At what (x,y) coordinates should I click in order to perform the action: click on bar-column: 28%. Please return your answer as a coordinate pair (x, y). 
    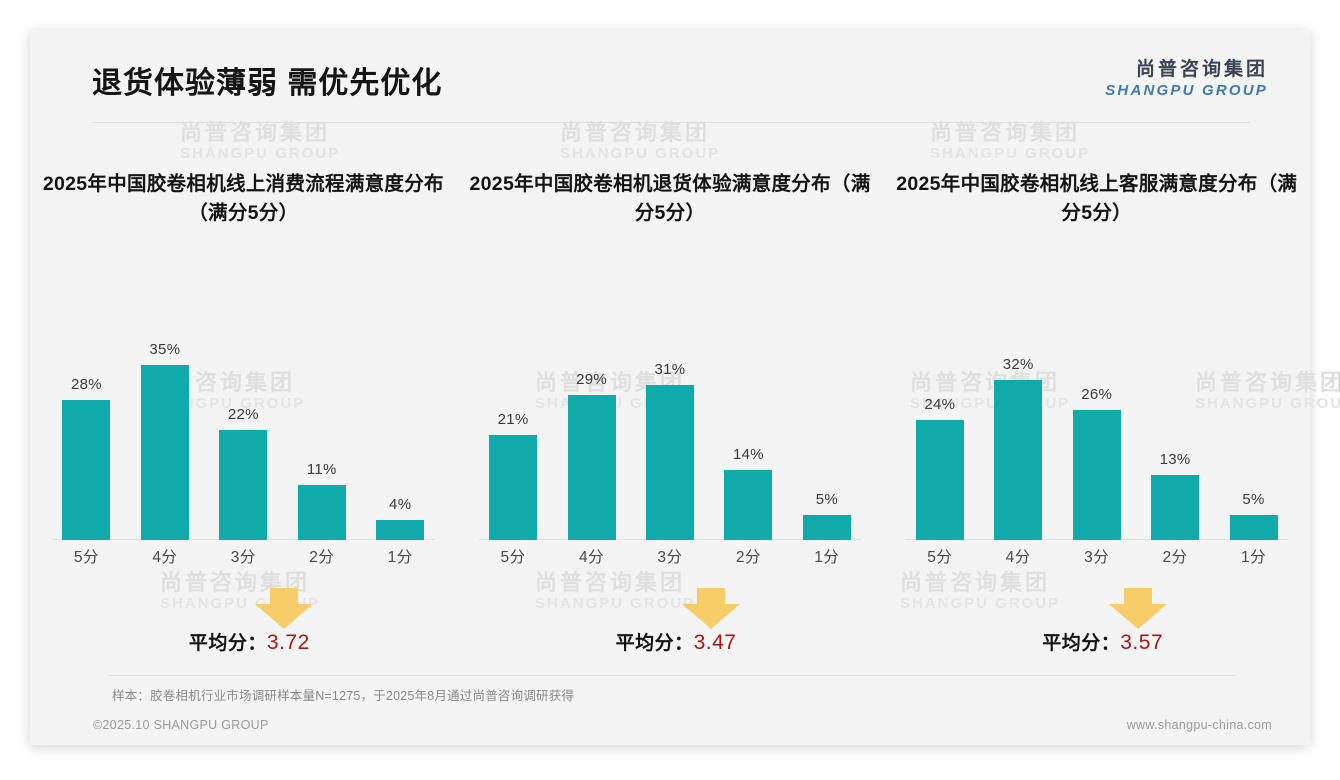
    Looking at the image, I should click on (86, 419).